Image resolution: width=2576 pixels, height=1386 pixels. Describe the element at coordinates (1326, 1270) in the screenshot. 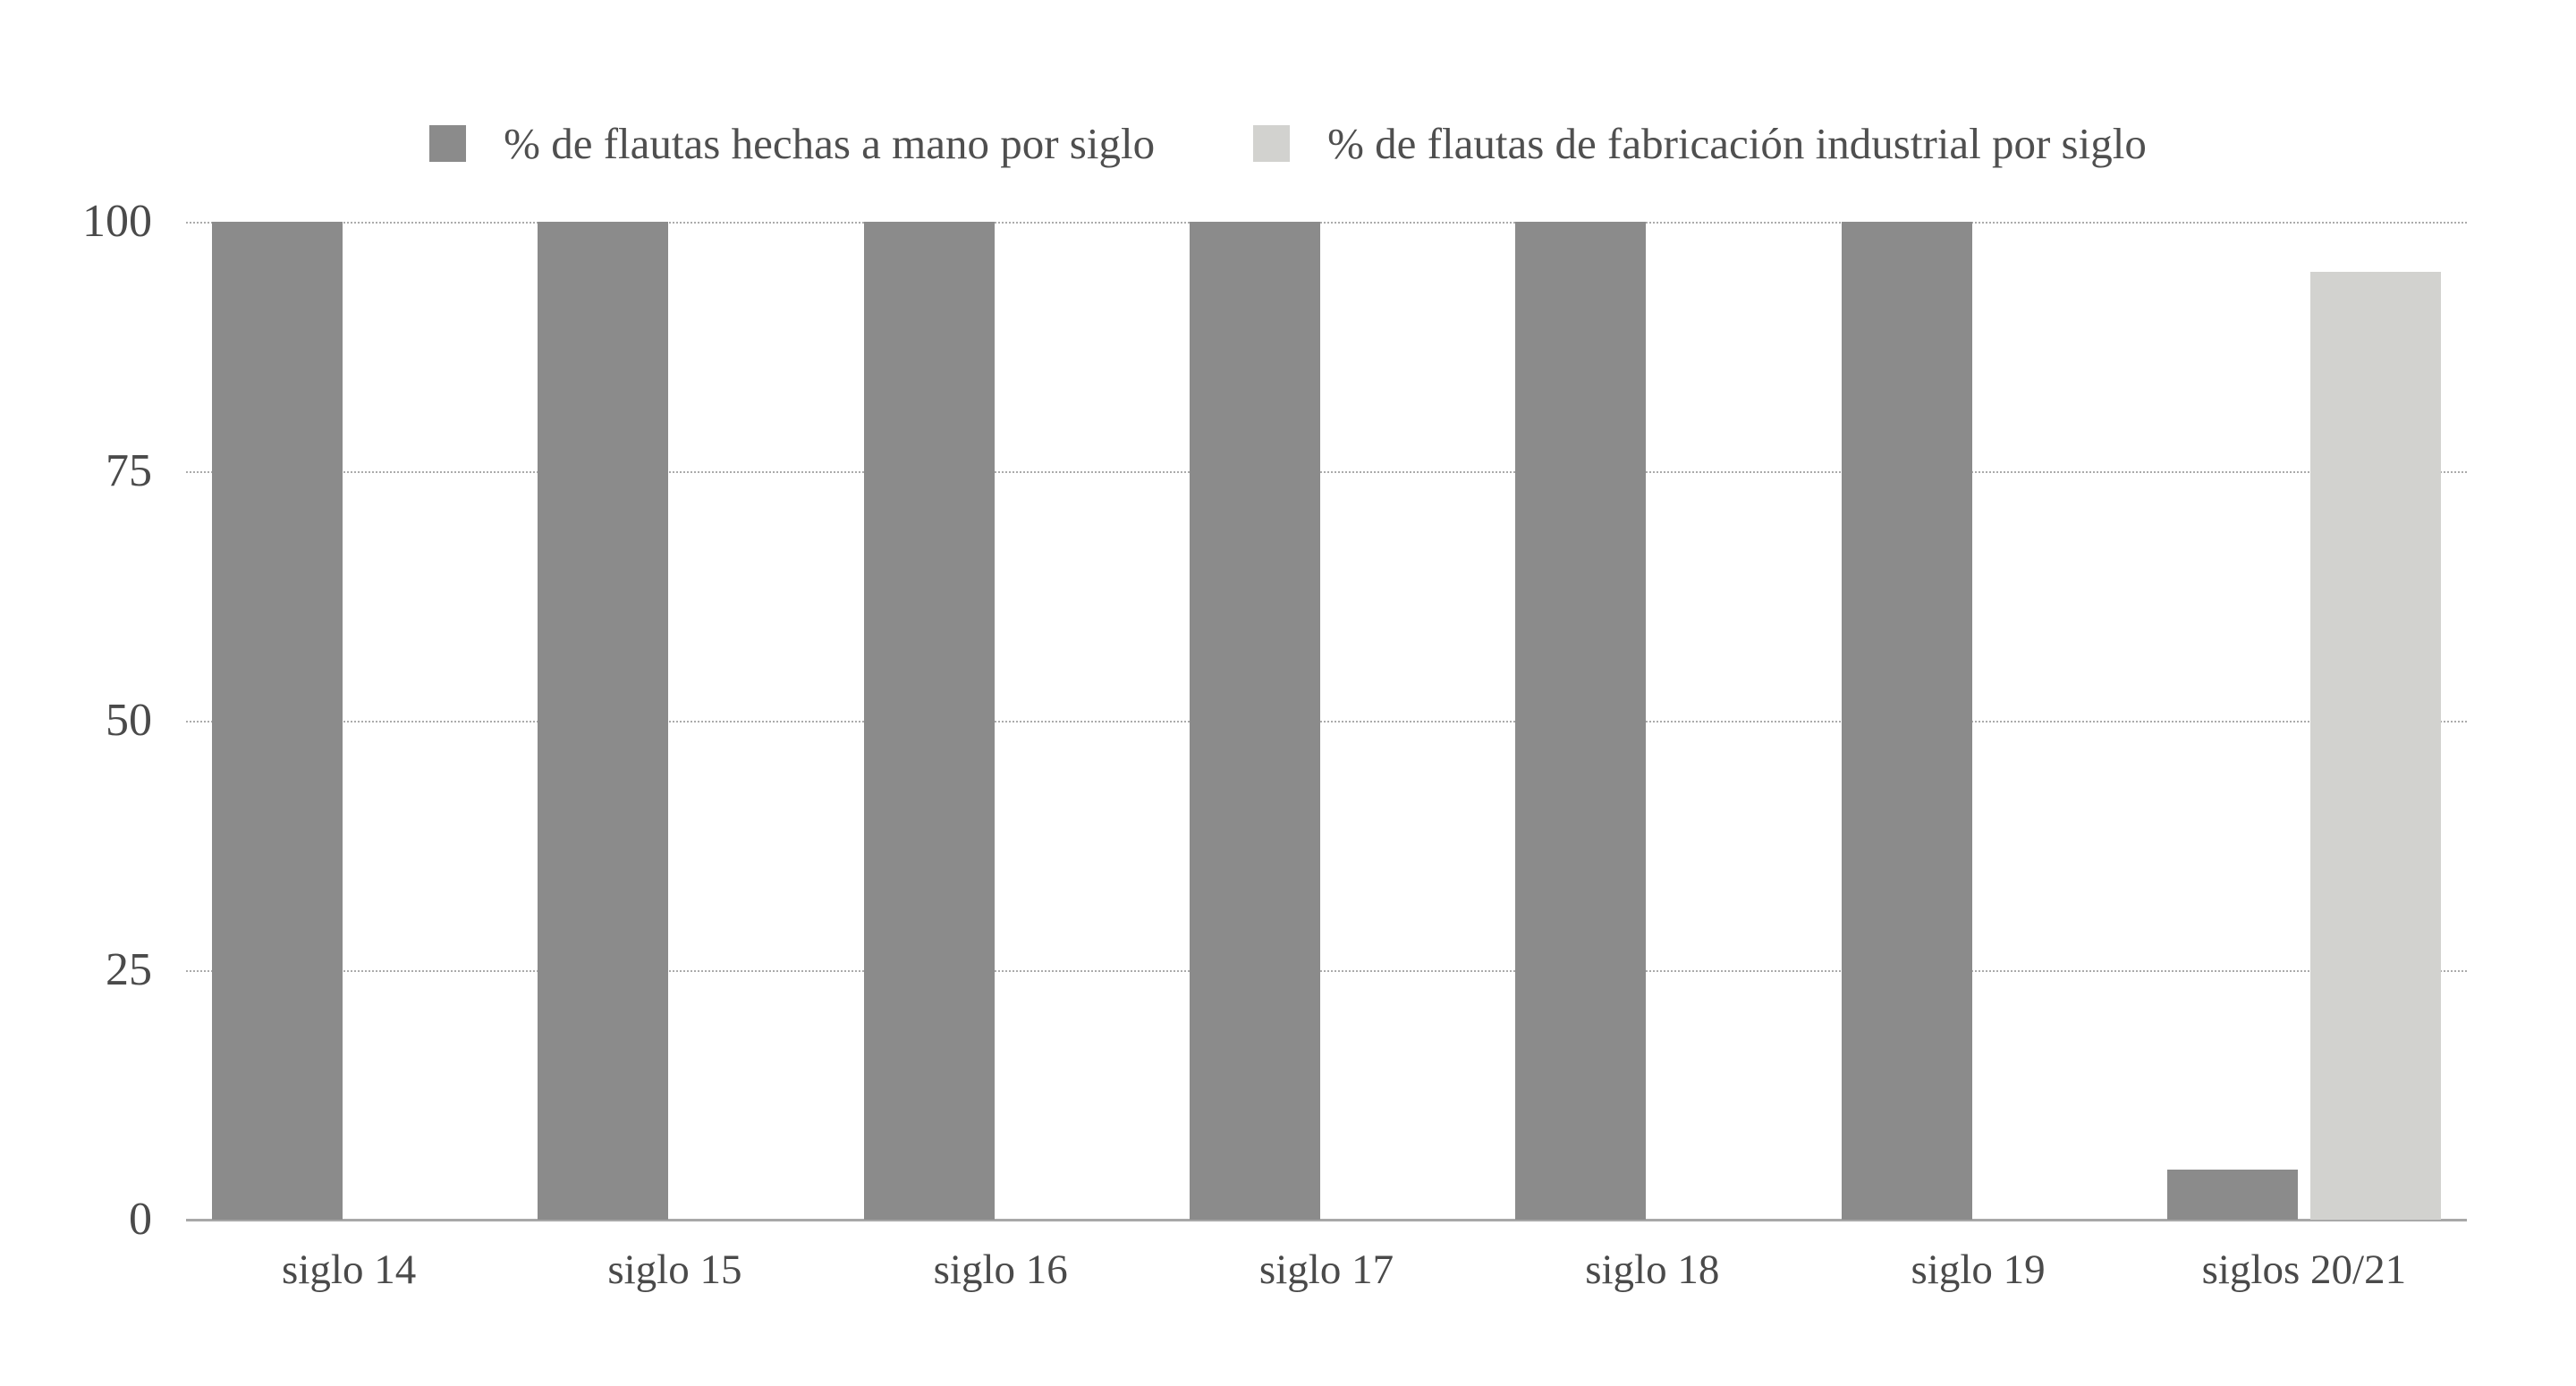

I see `x-tick-label-4: siglo 17` at that location.